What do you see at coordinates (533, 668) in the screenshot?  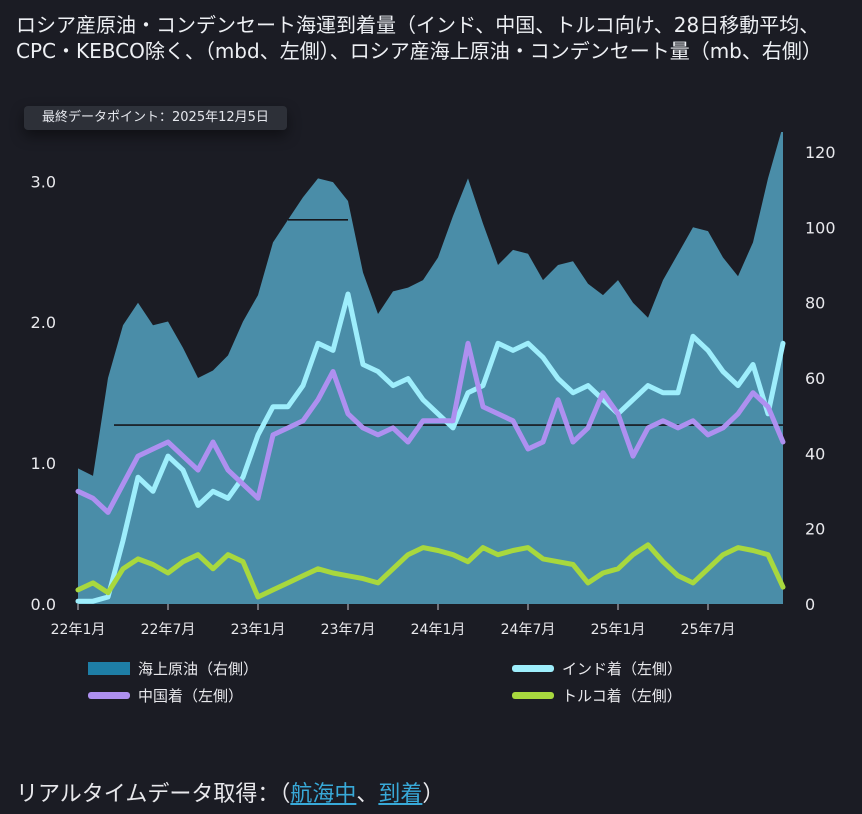 I see `legend-swatch-india` at bounding box center [533, 668].